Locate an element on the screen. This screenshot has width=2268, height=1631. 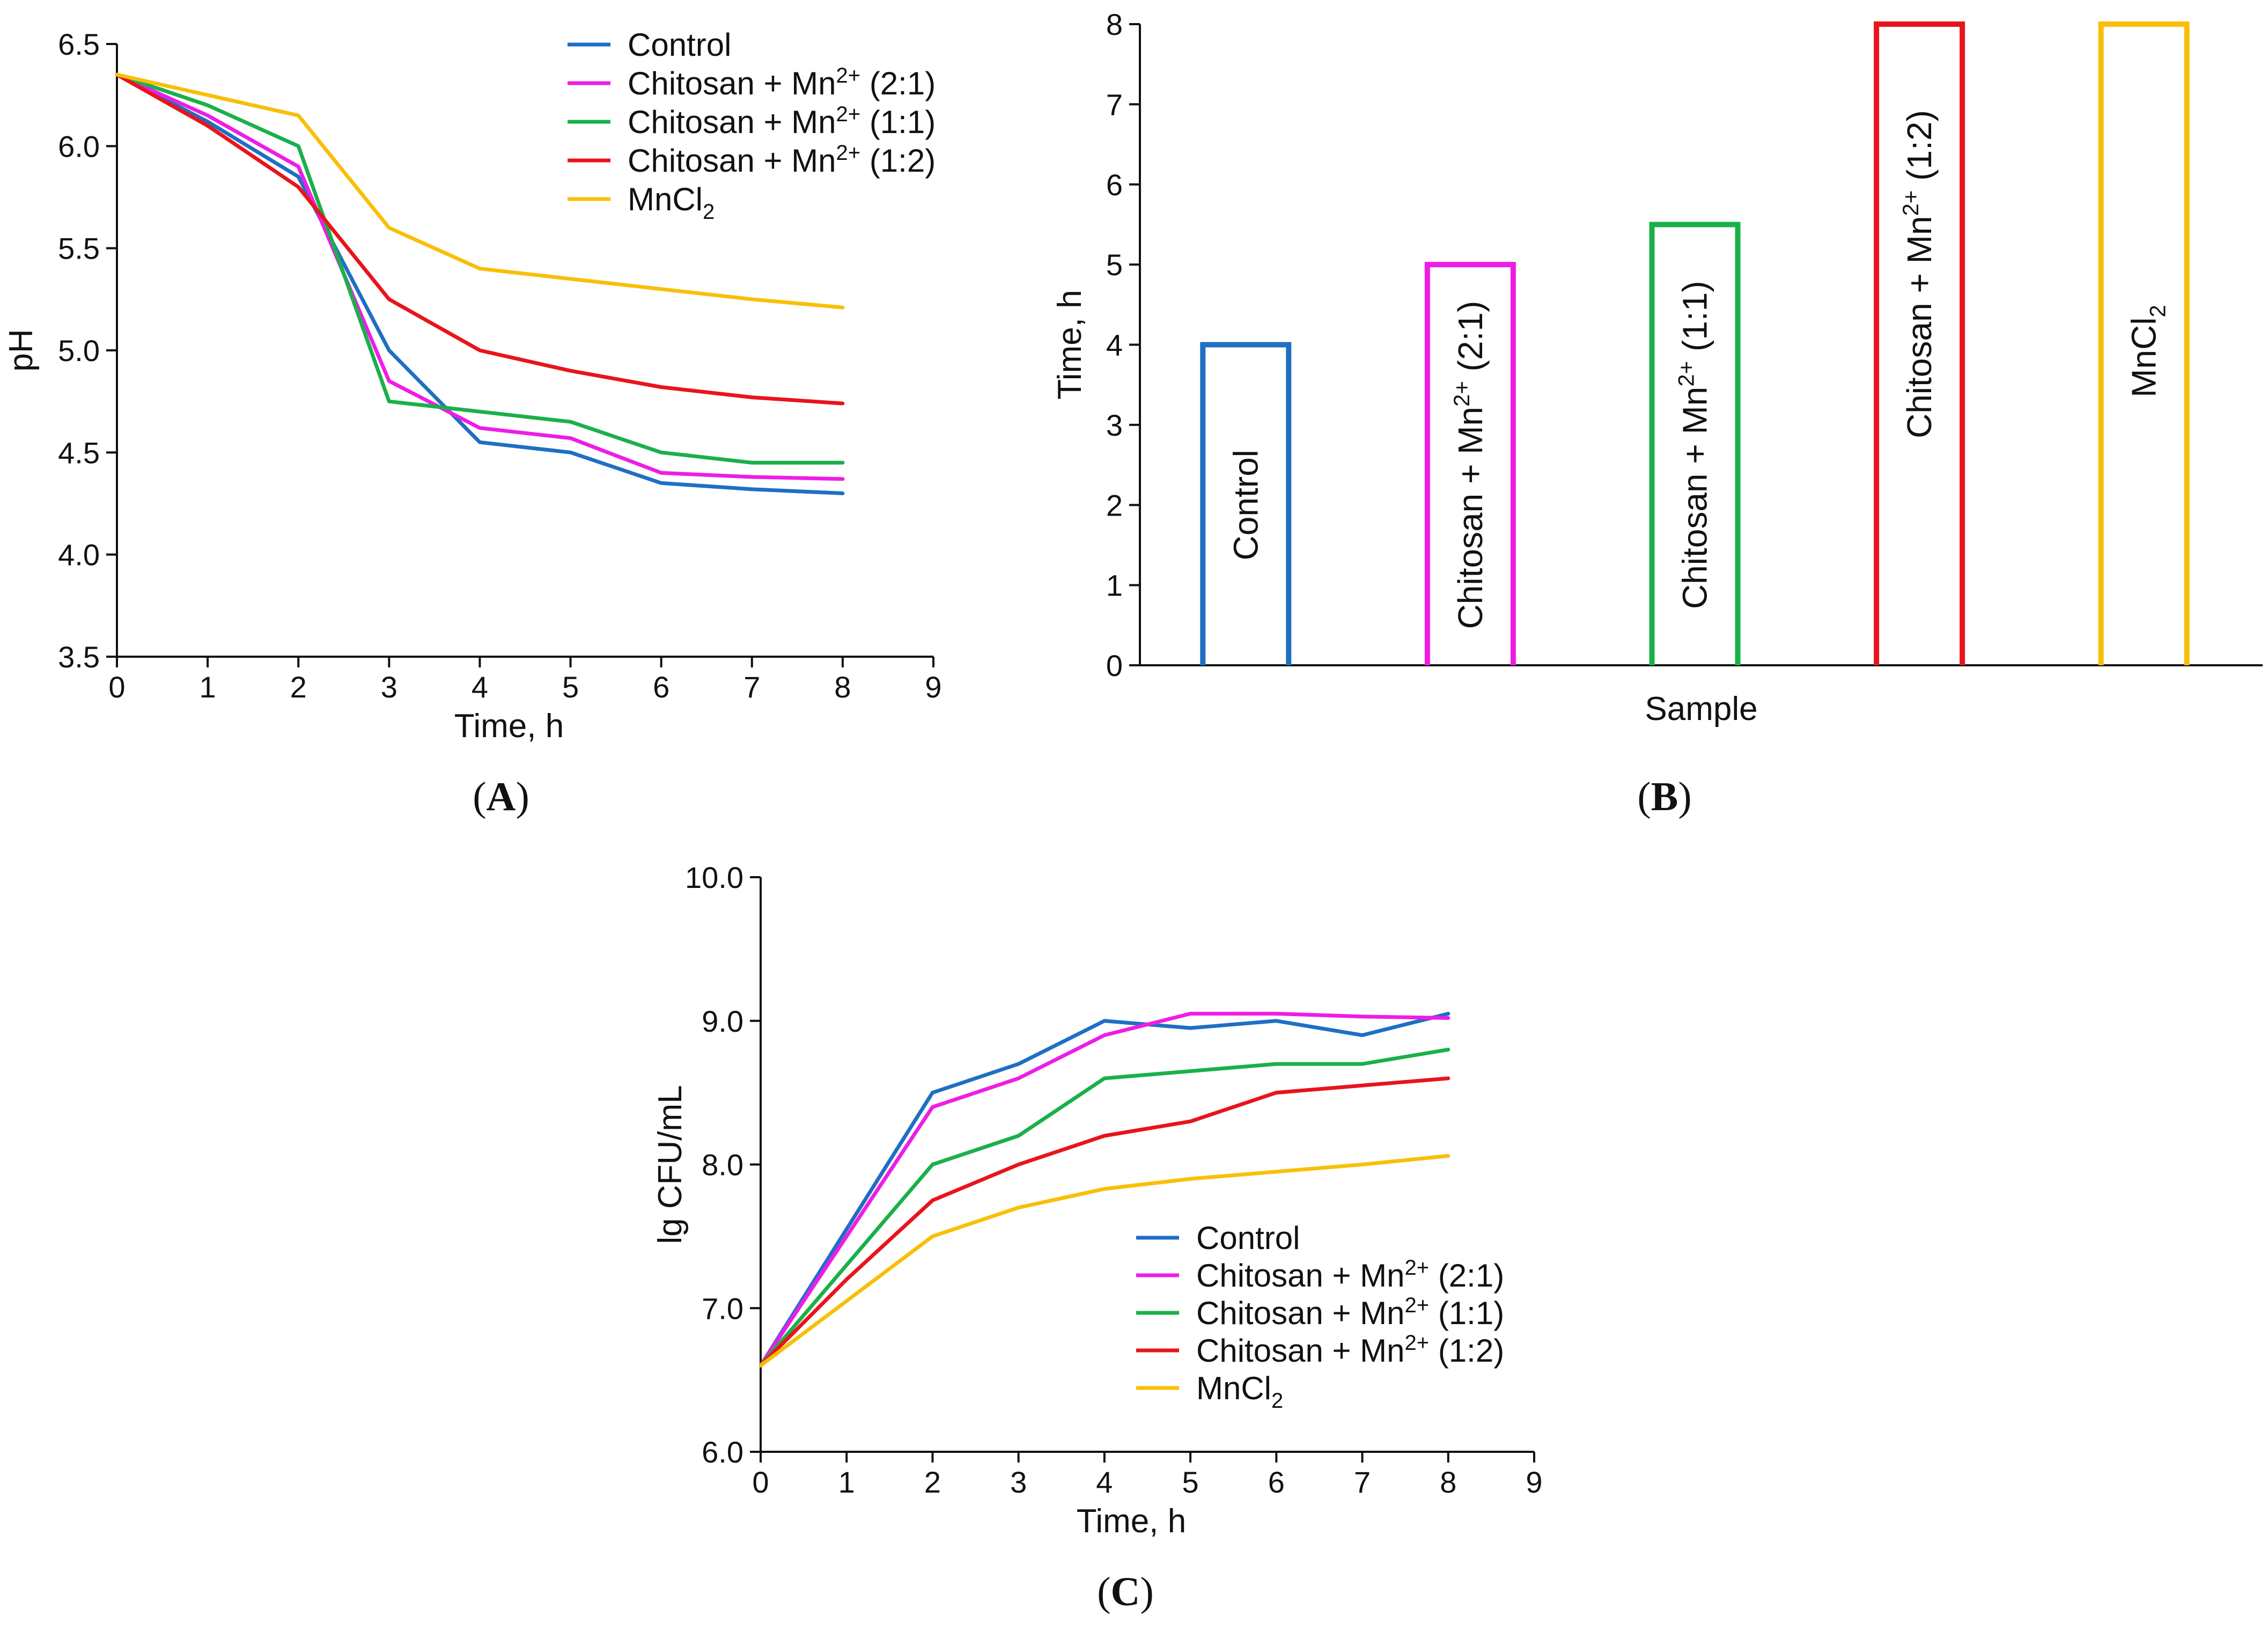
legend-subscript: 2 is located at coordinates (709, 212).